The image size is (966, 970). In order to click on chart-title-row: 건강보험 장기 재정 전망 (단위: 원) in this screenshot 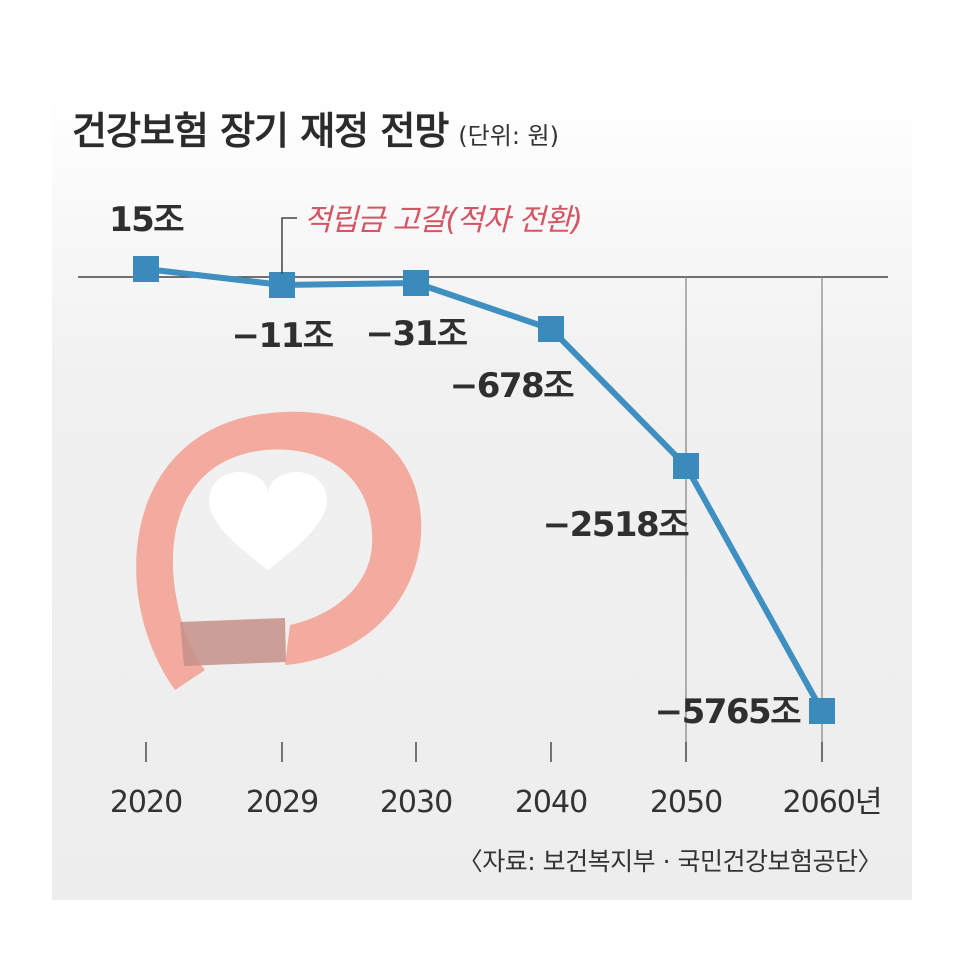, I will do `click(315, 127)`.